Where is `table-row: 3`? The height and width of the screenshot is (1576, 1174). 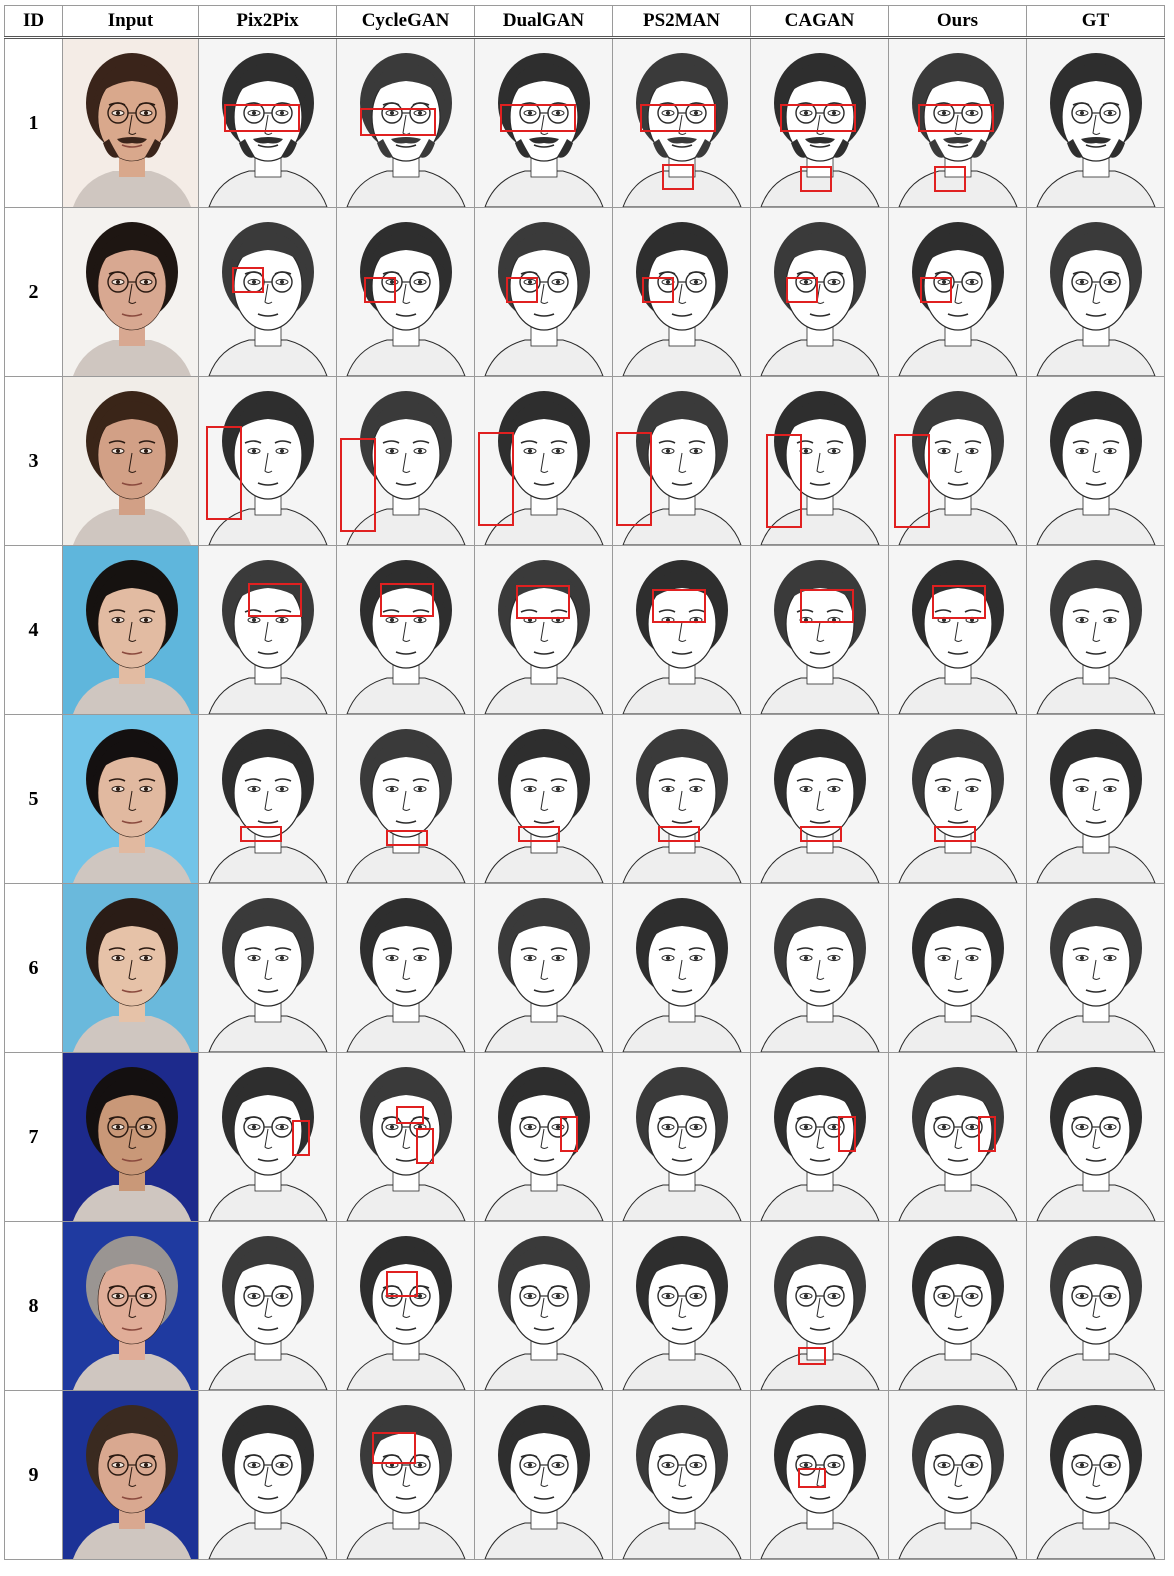 table-row: 3 is located at coordinates (584, 461).